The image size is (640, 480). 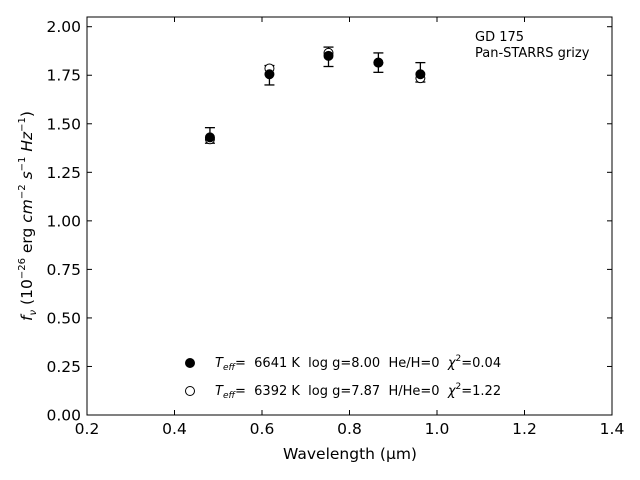 What do you see at coordinates (481, 363) in the screenshot?
I see `legend1-chi-val: =0.04` at bounding box center [481, 363].